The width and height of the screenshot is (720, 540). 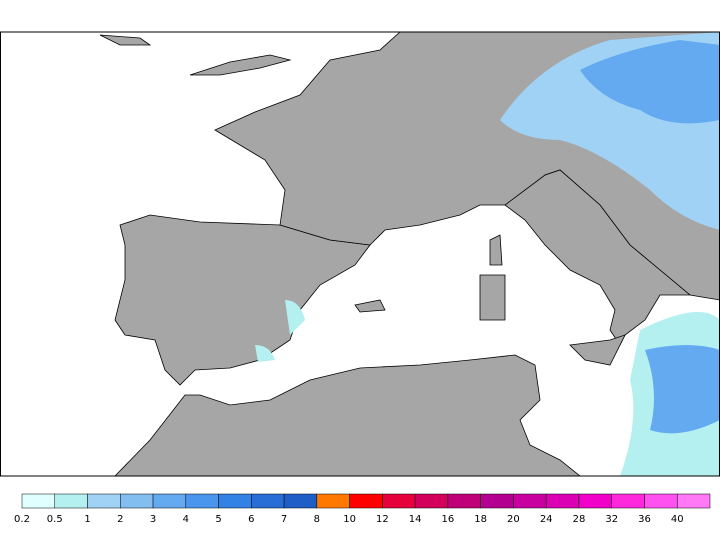 What do you see at coordinates (496, 250) in the screenshot?
I see `corsica` at bounding box center [496, 250].